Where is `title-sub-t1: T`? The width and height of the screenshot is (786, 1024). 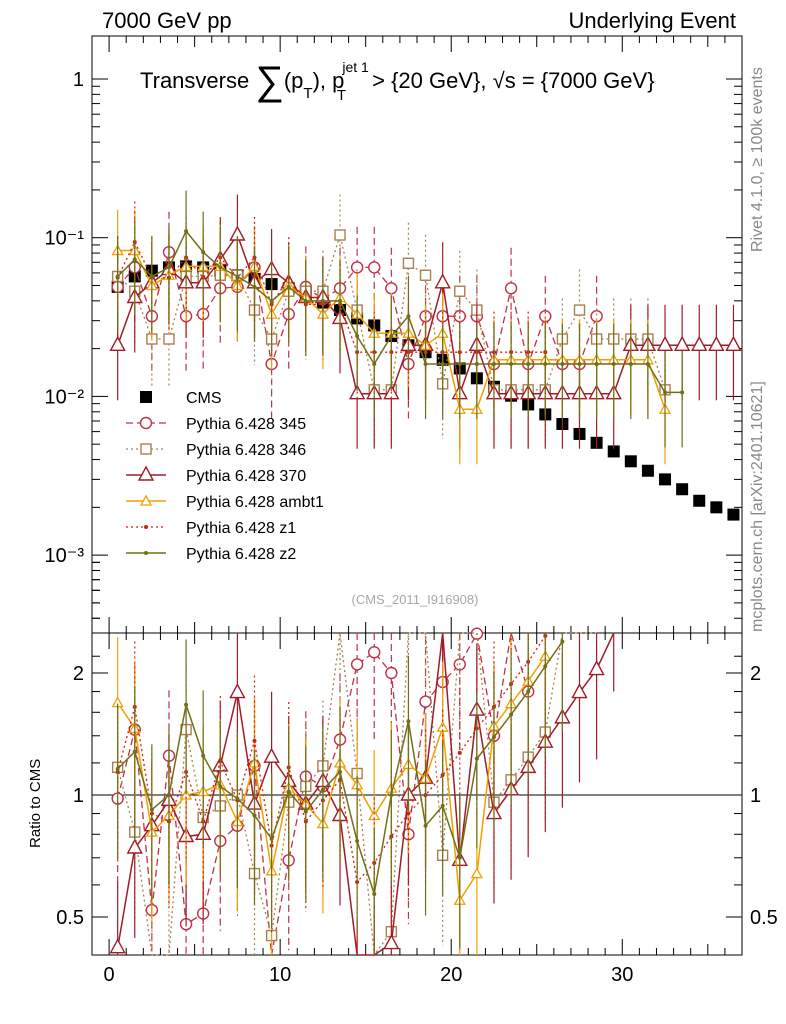
title-sub-t1: T is located at coordinates (307, 93).